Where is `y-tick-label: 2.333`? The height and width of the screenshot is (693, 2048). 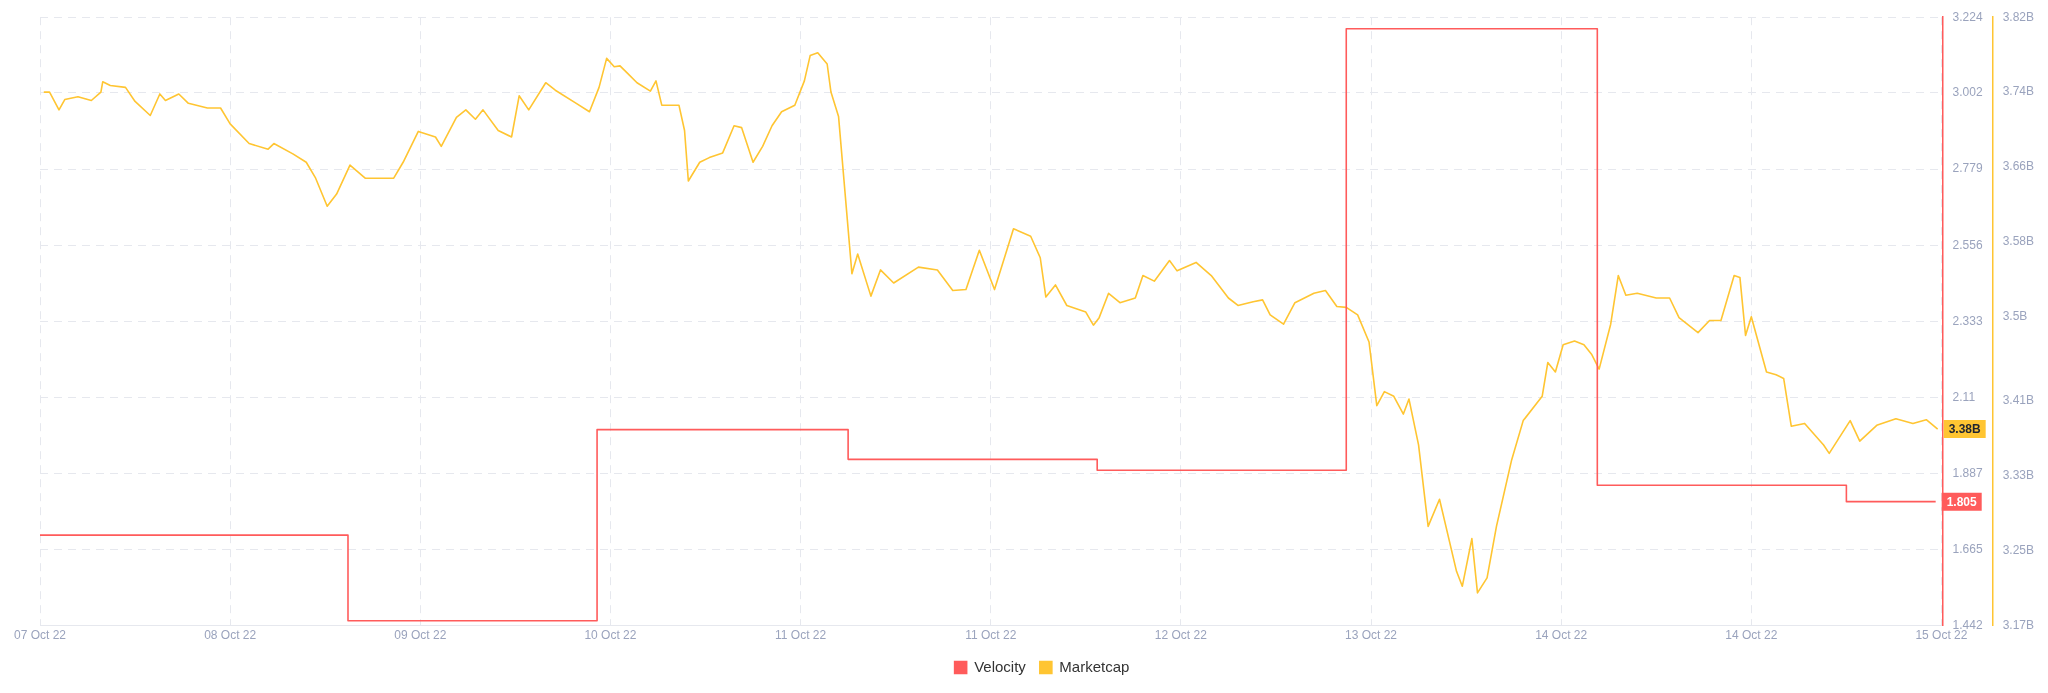 y-tick-label: 2.333 is located at coordinates (1967, 320).